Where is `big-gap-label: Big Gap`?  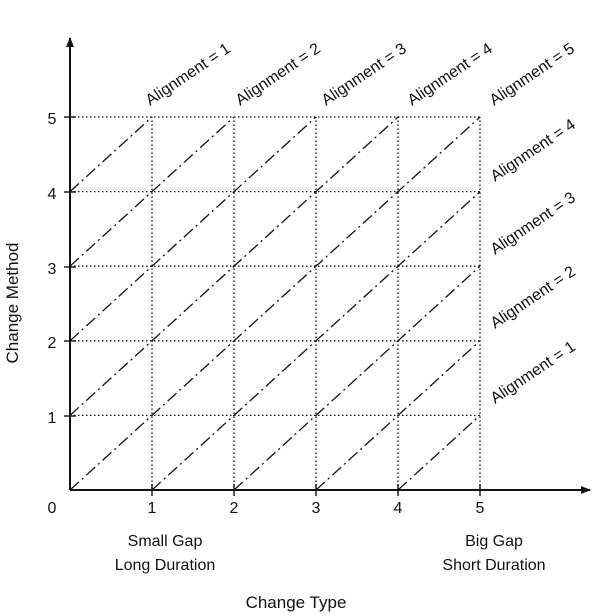 big-gap-label: Big Gap is located at coordinates (494, 541).